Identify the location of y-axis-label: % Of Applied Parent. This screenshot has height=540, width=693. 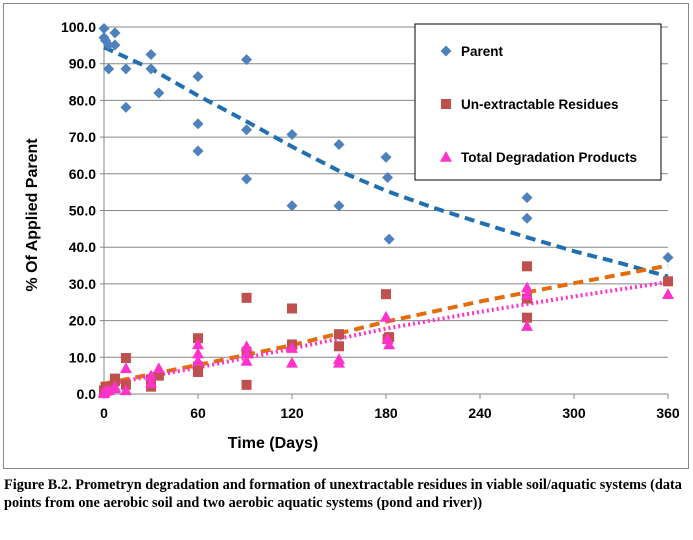
(32, 215).